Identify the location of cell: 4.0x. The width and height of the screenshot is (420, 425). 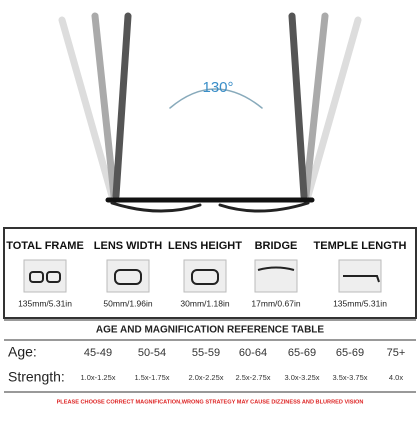
(396, 377).